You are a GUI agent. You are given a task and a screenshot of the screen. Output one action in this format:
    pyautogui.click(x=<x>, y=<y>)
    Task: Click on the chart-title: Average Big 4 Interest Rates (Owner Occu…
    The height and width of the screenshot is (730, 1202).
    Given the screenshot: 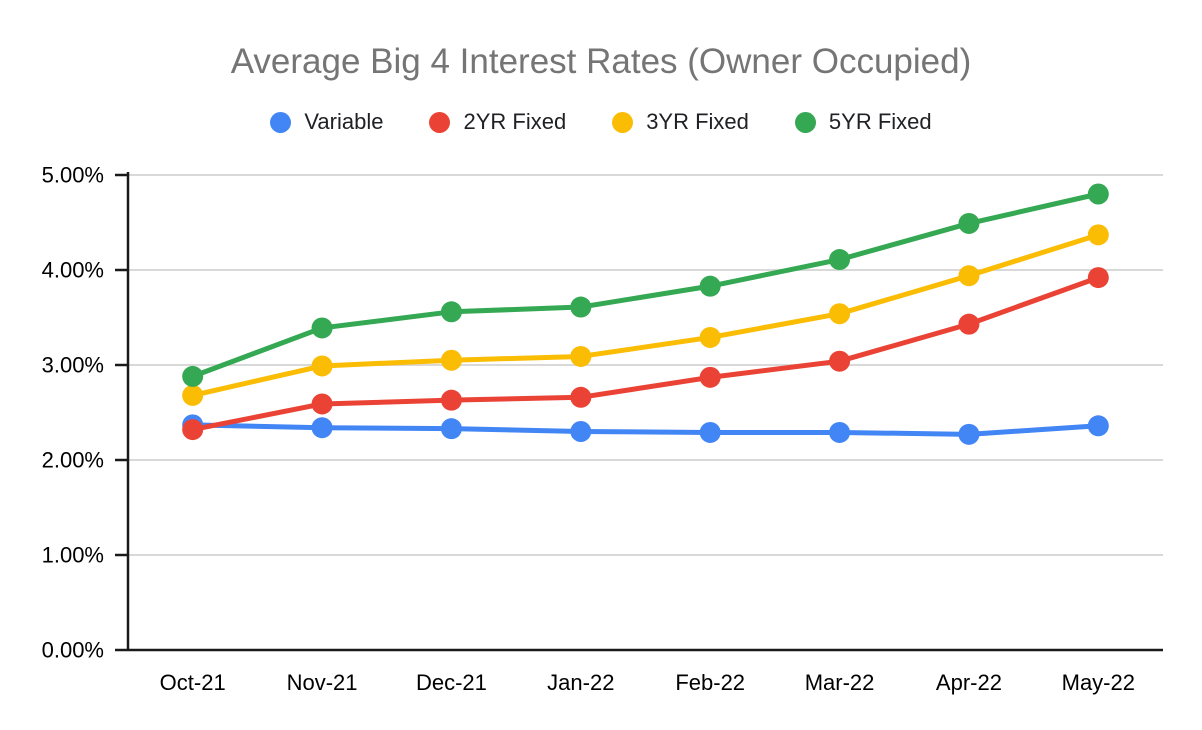 What is the action you would take?
    pyautogui.click(x=601, y=61)
    